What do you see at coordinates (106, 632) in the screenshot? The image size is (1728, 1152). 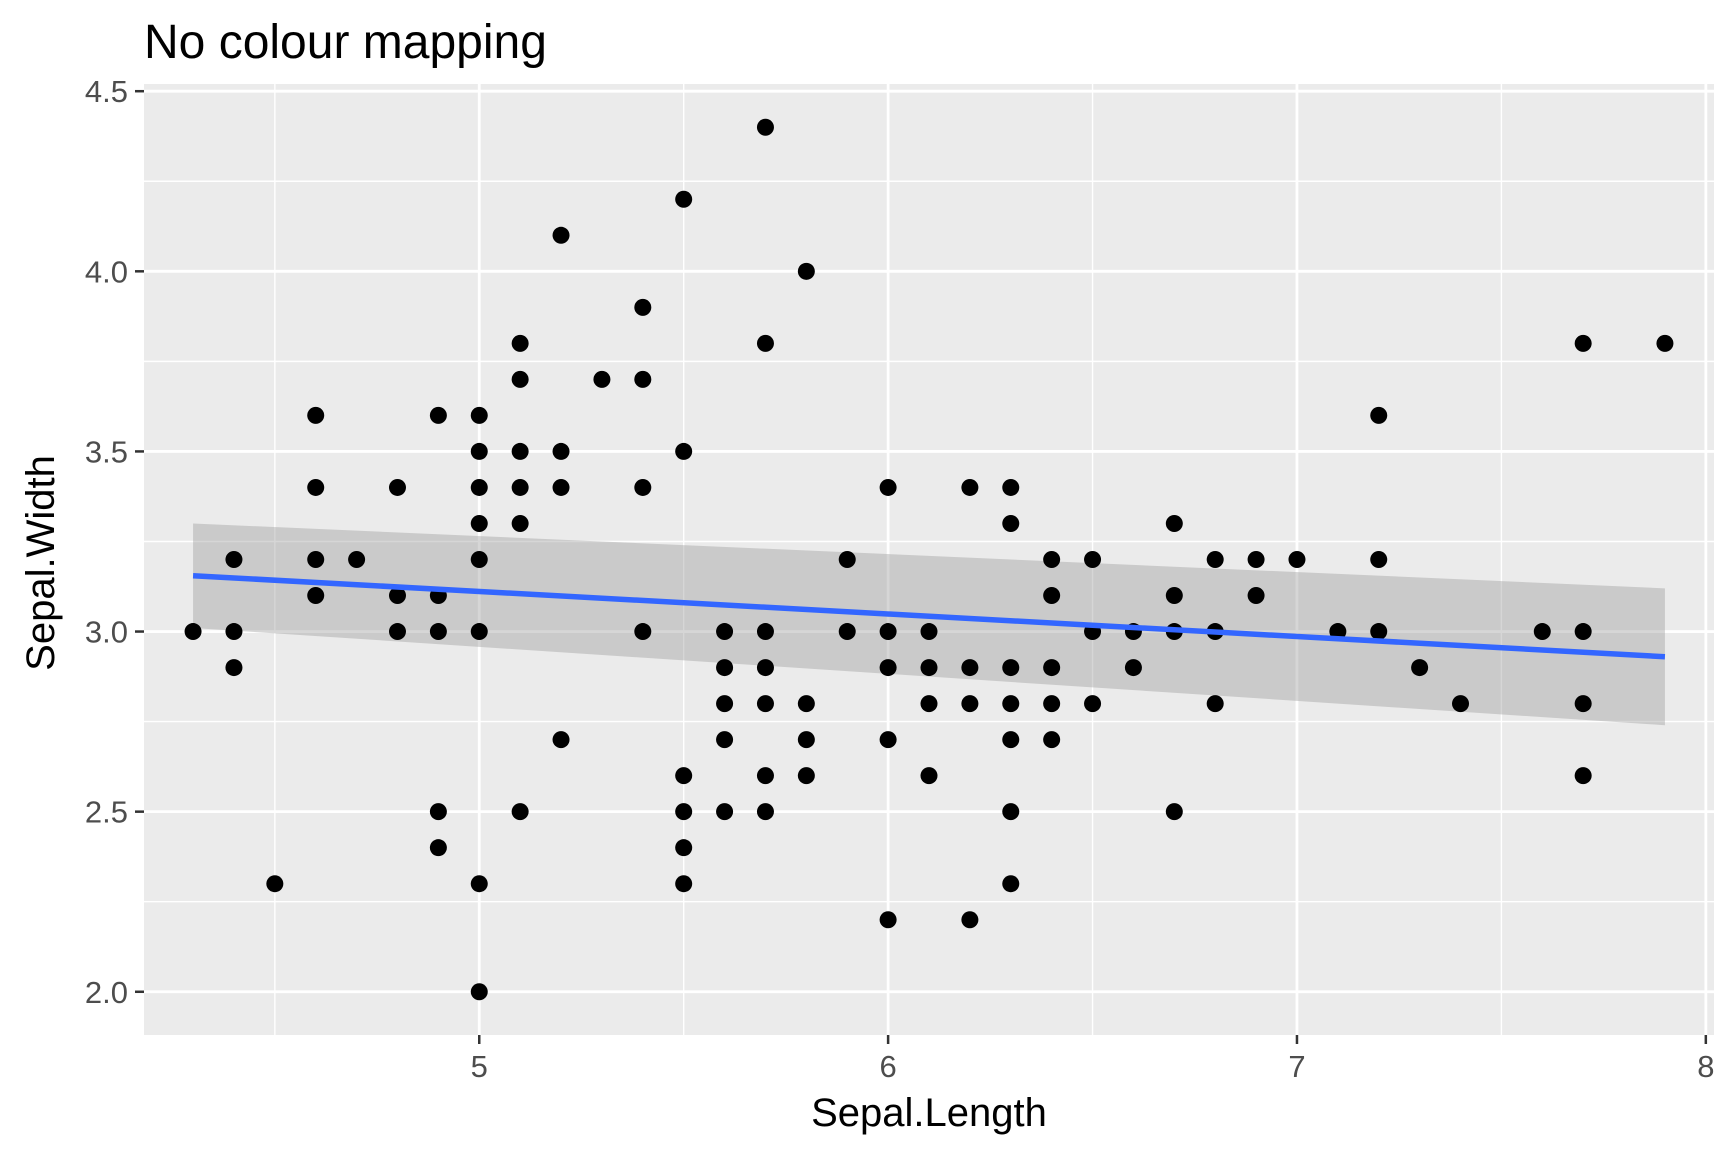 I see `y-tick-label: 3.0` at bounding box center [106, 632].